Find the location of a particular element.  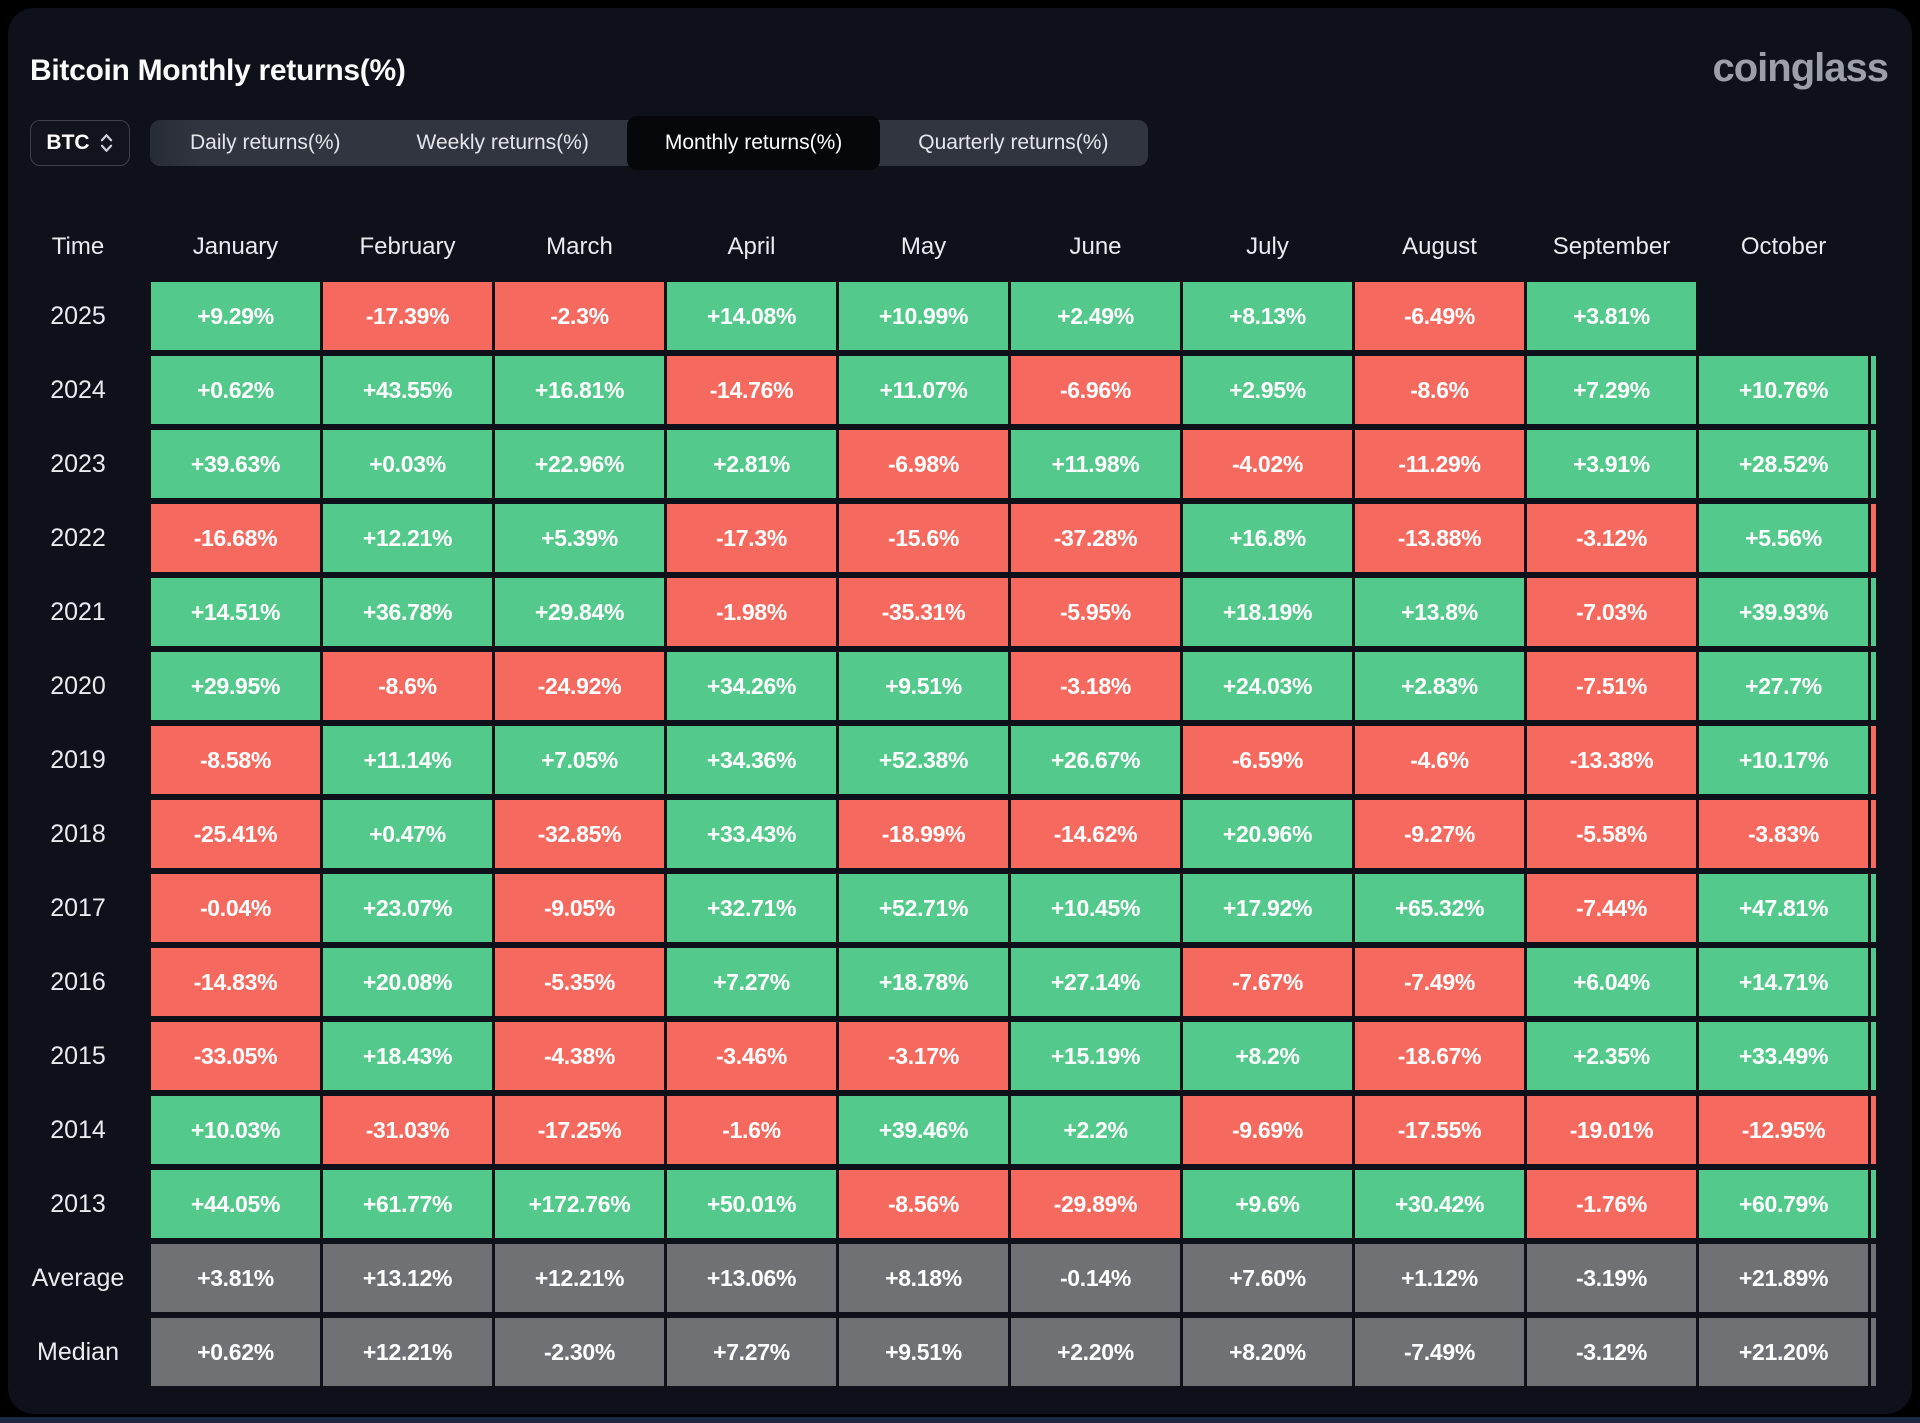

tab-quarterly-returns: Quarterly returns(%) is located at coordinates (1013, 142).